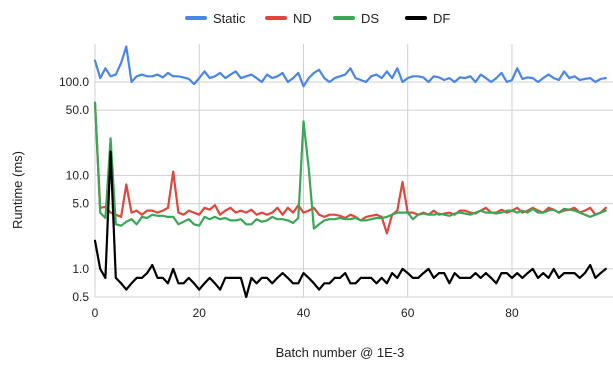  I want to click on legend-label-nd: ND, so click(302, 18).